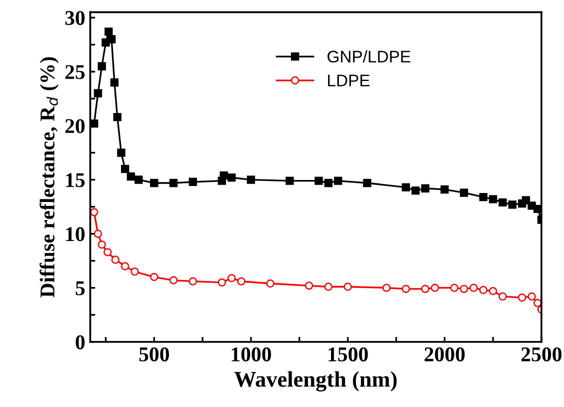 This screenshot has height=407, width=564. Describe the element at coordinates (75, 234) in the screenshot. I see `y-tick-label: 10` at that location.